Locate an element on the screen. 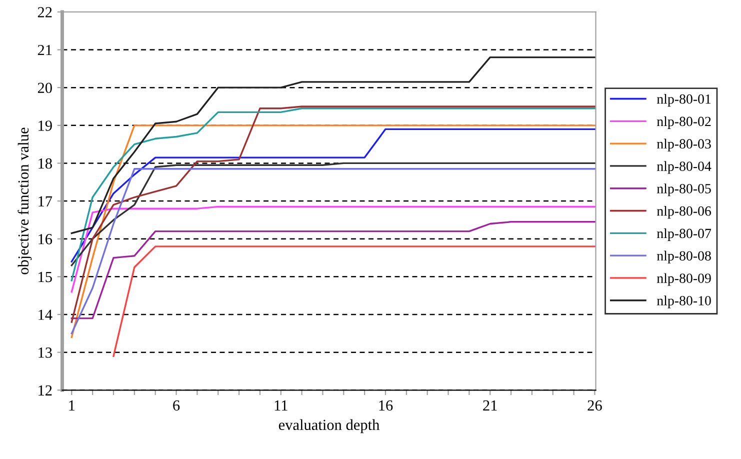 This screenshot has height=459, width=741. x-tick-label: 16 is located at coordinates (386, 405).